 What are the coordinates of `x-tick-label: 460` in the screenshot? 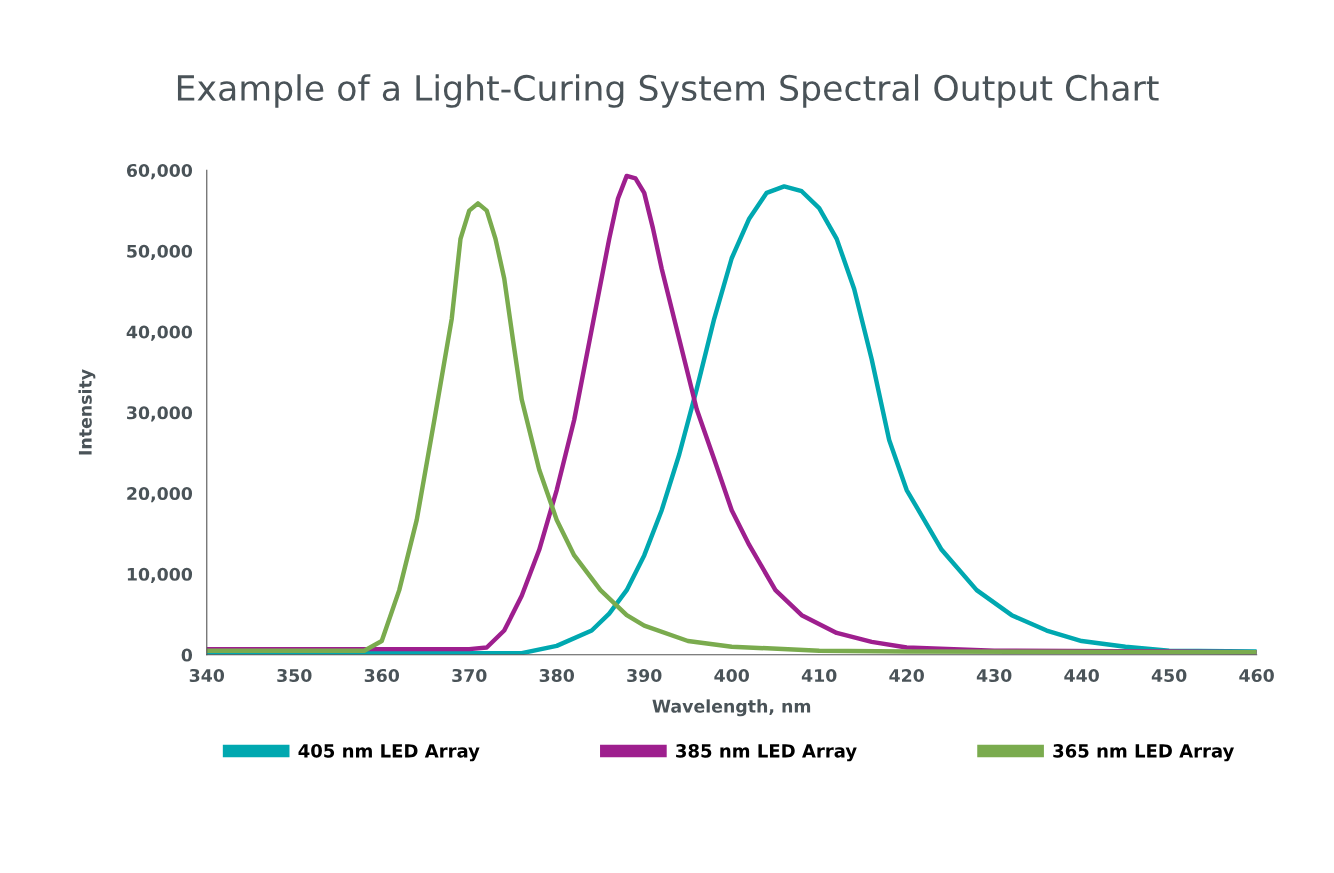 It's located at (1256, 675).